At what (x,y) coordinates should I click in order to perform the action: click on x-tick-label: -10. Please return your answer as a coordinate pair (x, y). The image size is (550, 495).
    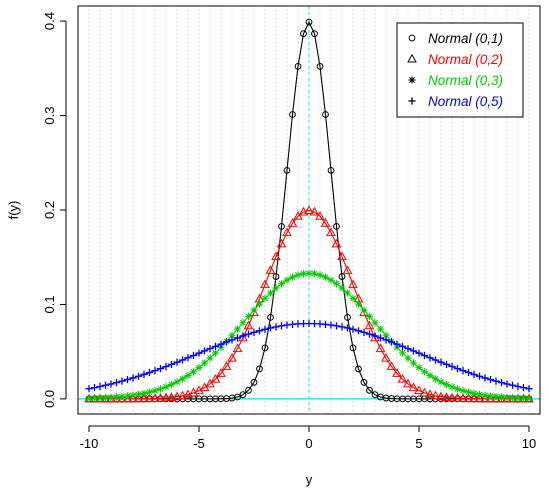
    Looking at the image, I should click on (89, 443).